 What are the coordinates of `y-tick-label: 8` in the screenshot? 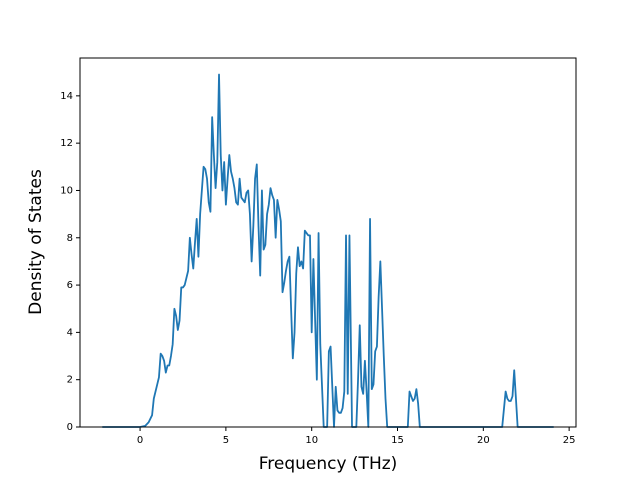 It's located at (70, 238).